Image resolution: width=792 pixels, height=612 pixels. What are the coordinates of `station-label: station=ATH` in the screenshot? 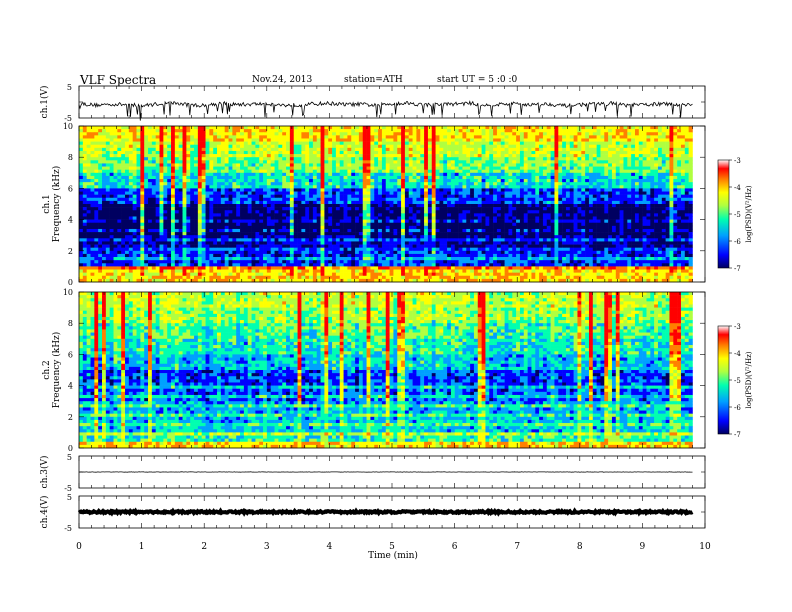 It's located at (373, 80).